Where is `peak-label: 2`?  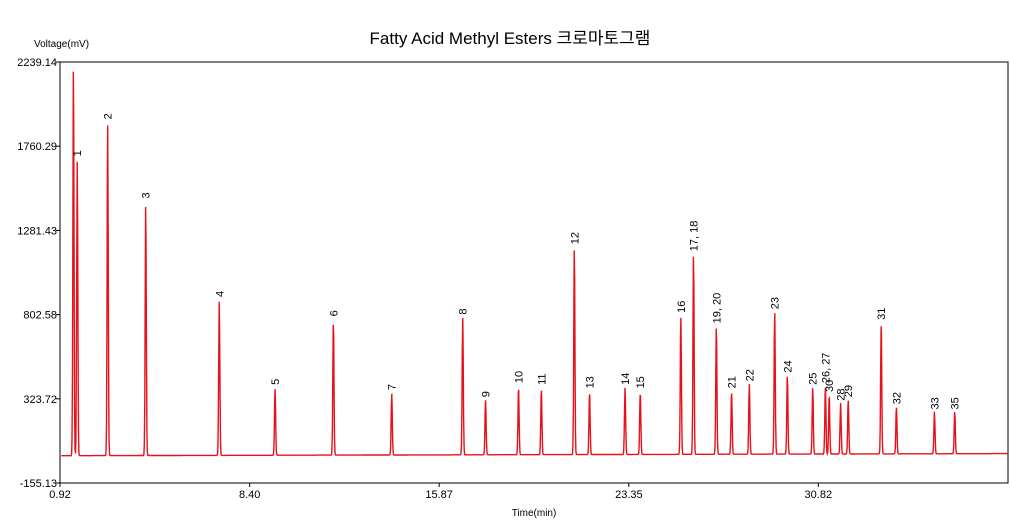 peak-label: 2 is located at coordinates (109, 116).